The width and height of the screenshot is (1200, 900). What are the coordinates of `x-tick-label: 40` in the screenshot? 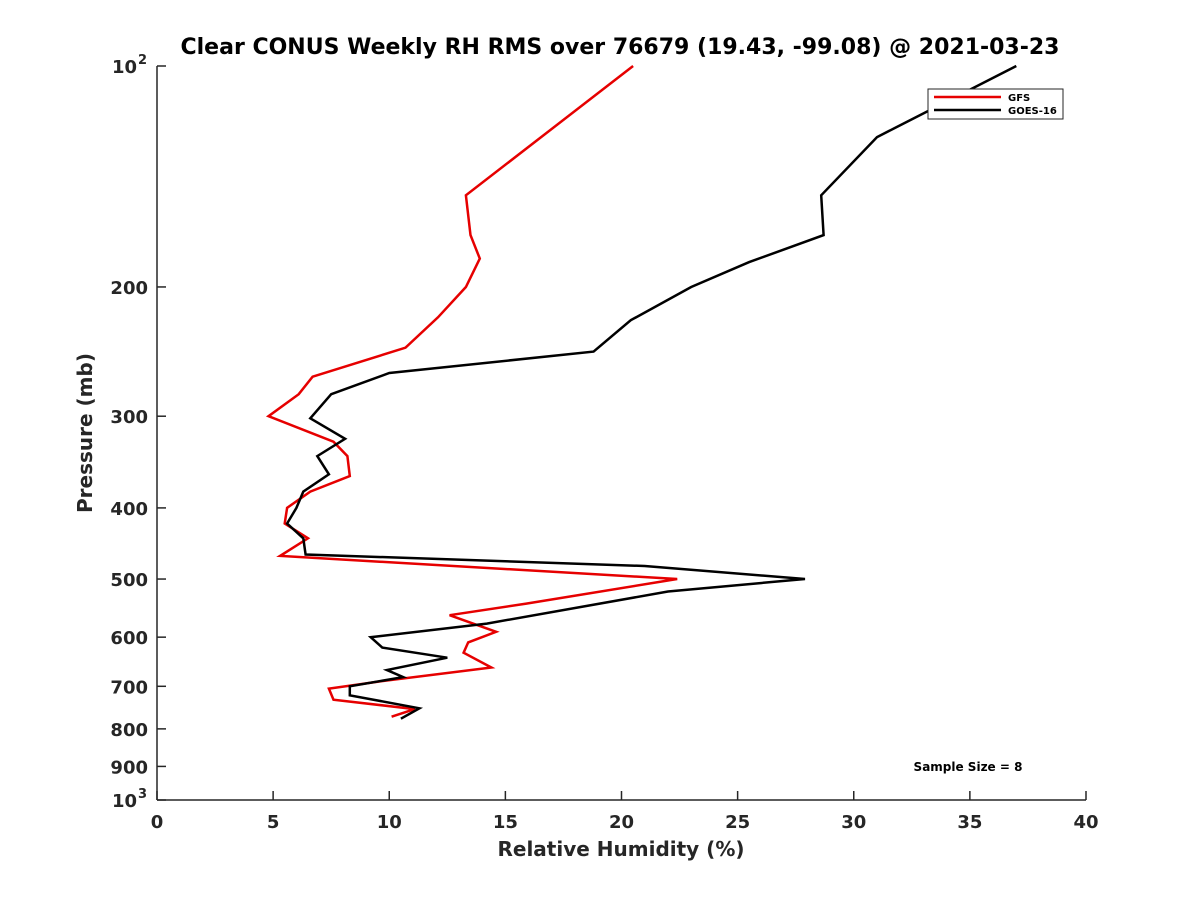 It's located at (1085, 822).